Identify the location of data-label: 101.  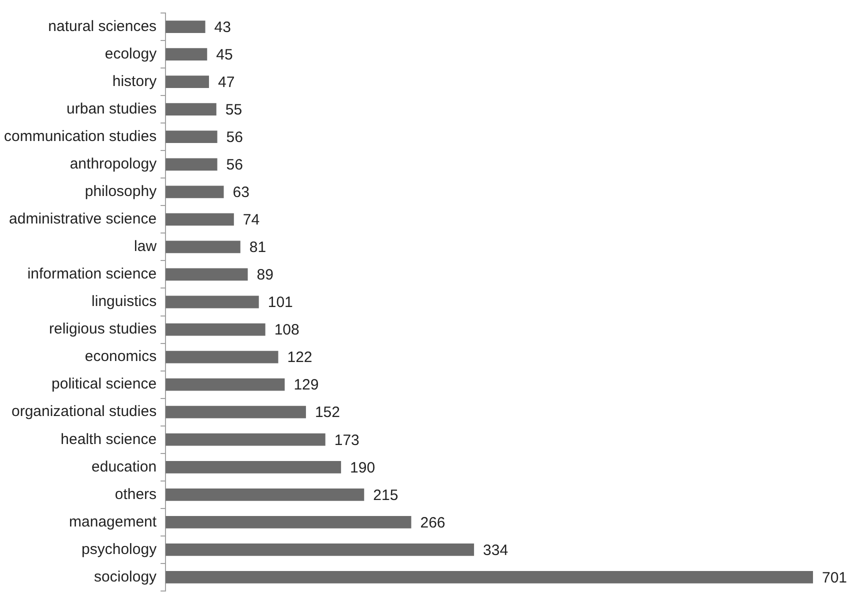
(280, 303).